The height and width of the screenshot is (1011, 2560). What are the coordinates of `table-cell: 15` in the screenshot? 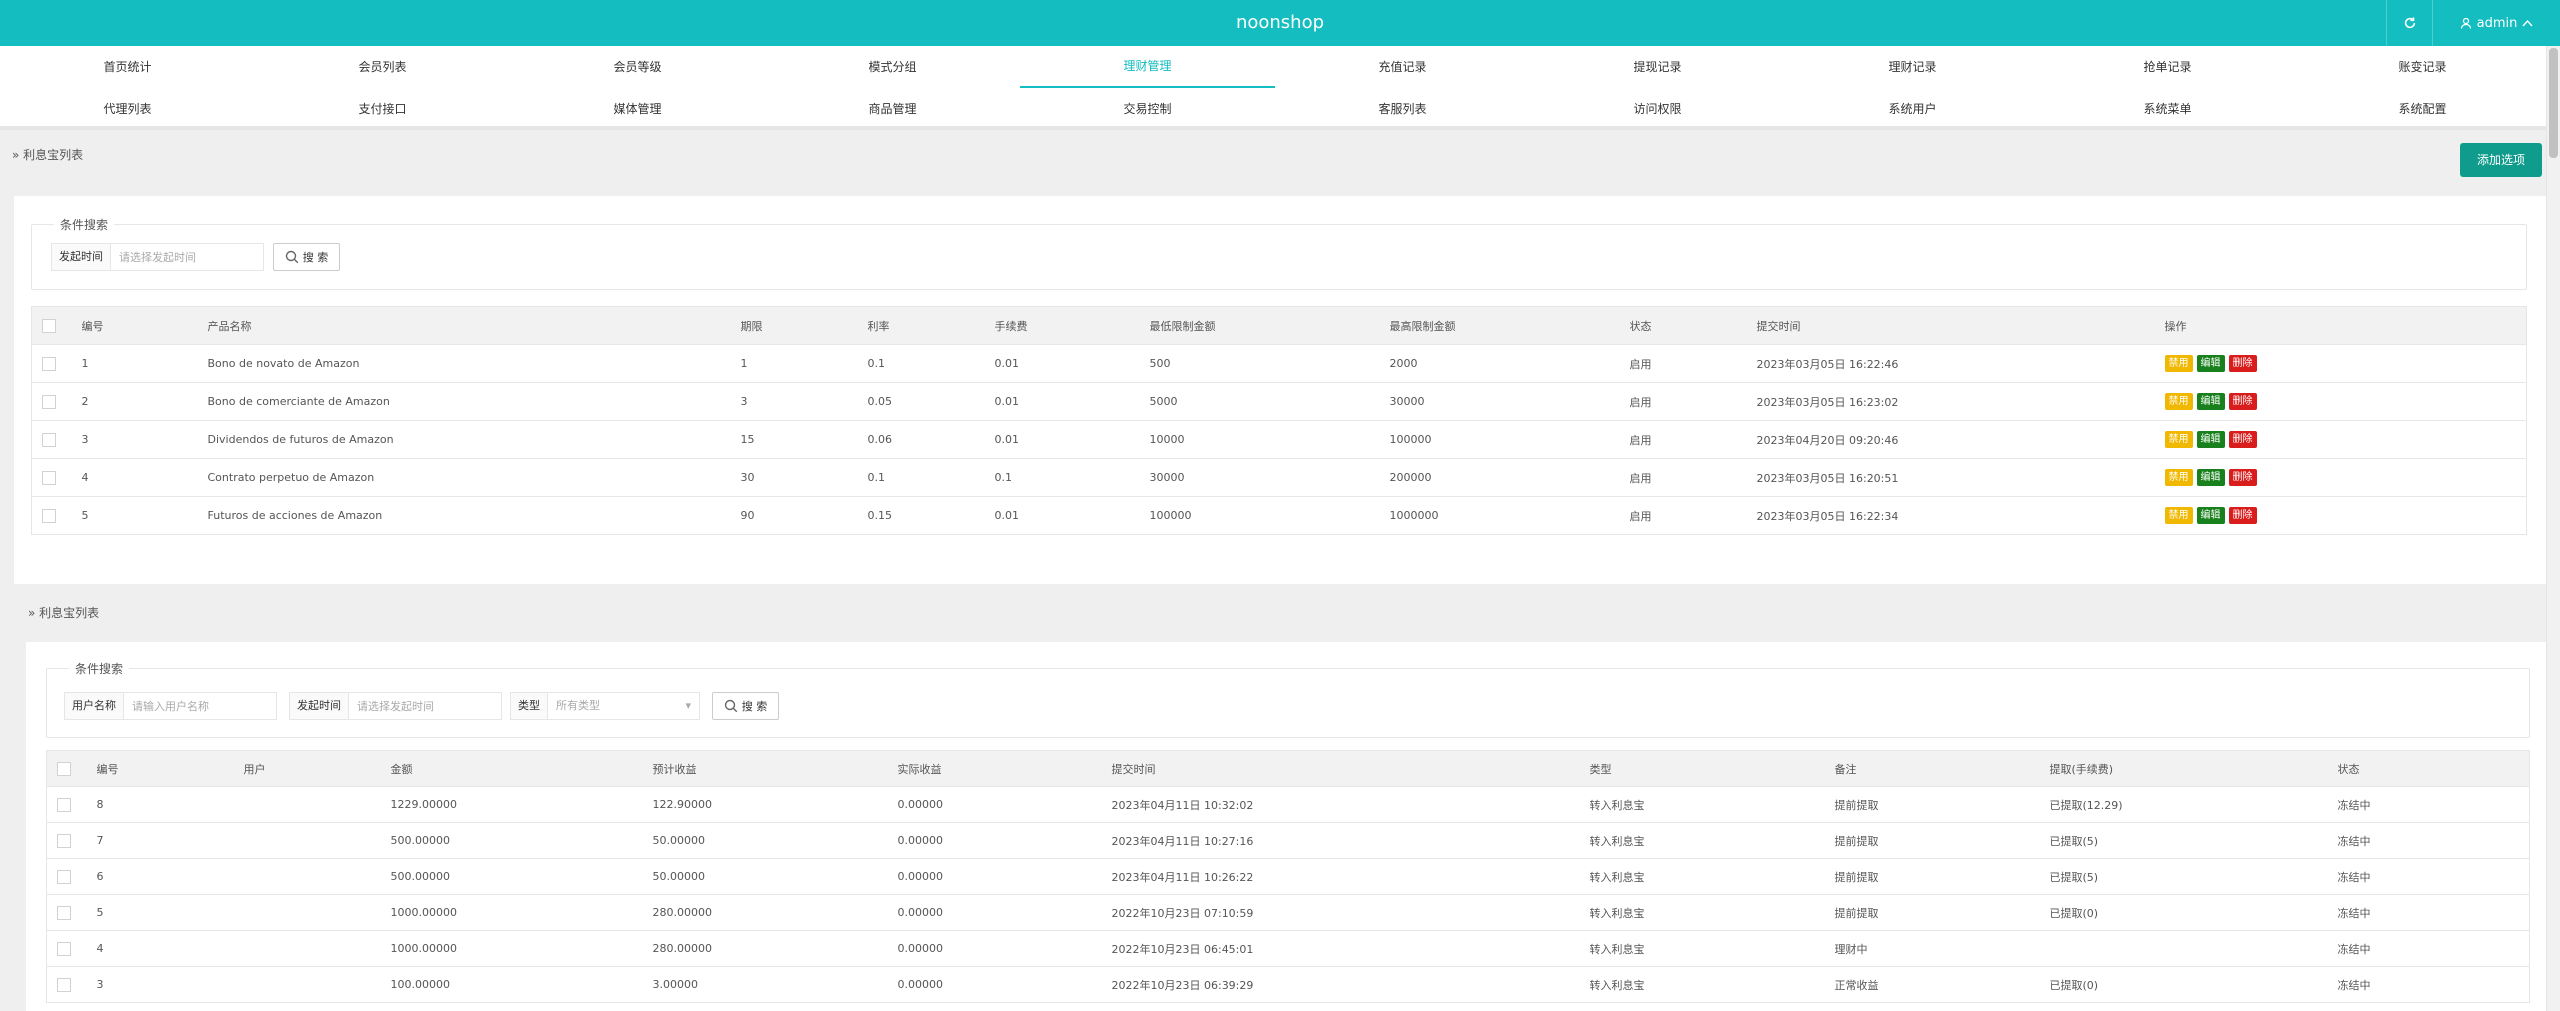 It's located at (794, 439).